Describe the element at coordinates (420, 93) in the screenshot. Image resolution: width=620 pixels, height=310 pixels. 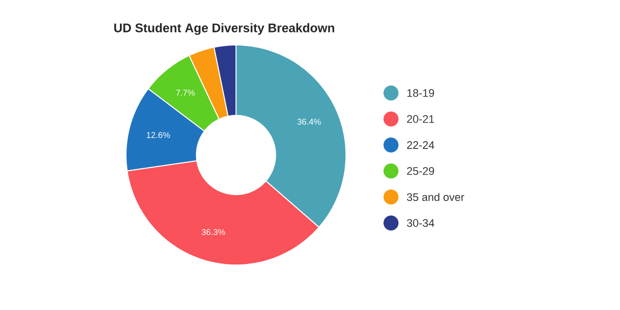
I see `legend-label: 18-19` at that location.